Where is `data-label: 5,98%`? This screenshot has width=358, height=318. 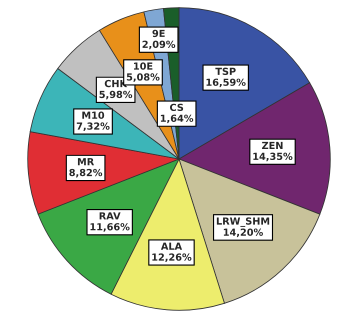
data-label: 5,98% is located at coordinates (116, 95).